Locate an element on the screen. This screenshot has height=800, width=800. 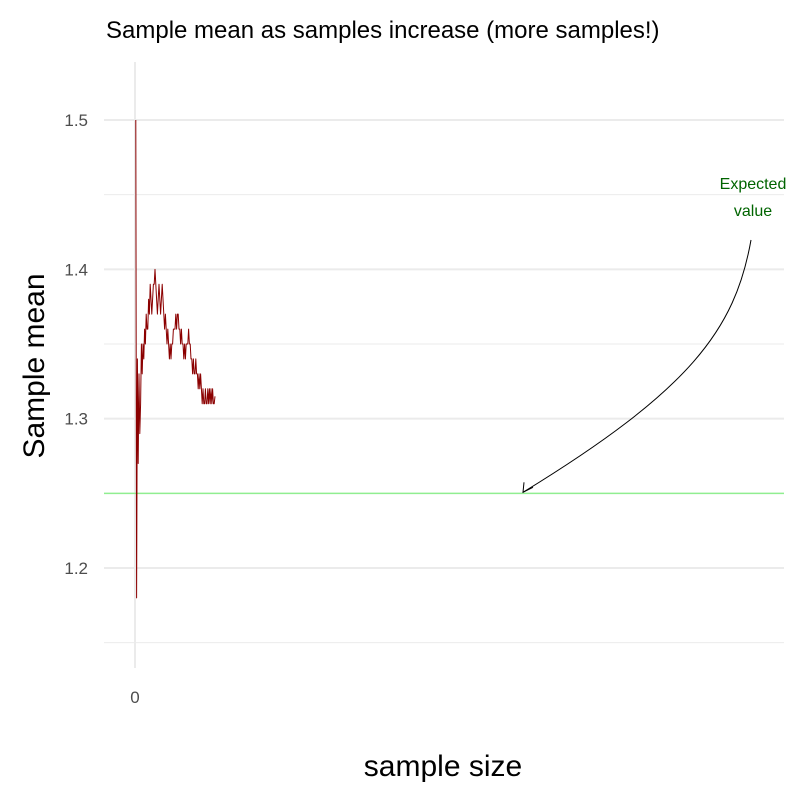
x-tick-label: 0 is located at coordinates (134, 697).